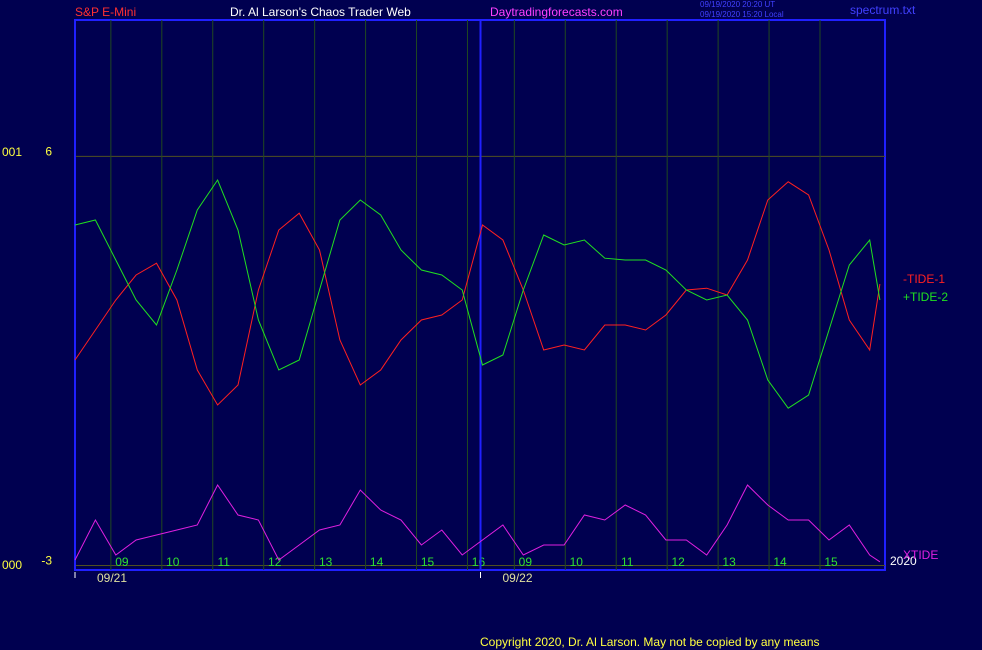 The height and width of the screenshot is (650, 982). What do you see at coordinates (883, 10) in the screenshot?
I see `file-label: spectrum.txt` at bounding box center [883, 10].